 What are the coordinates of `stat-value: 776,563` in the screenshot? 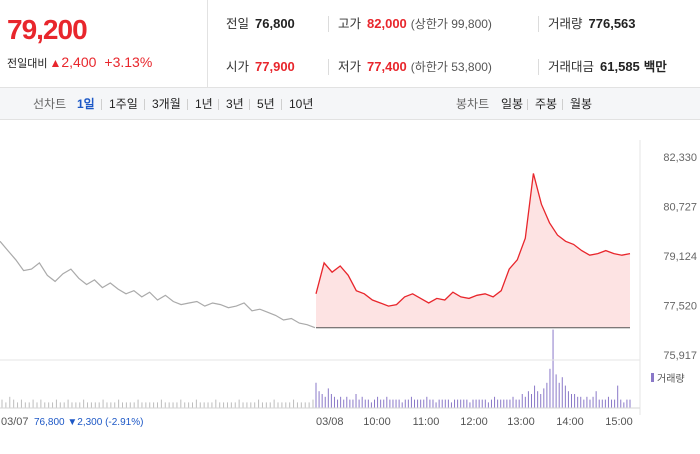 It's located at (612, 23).